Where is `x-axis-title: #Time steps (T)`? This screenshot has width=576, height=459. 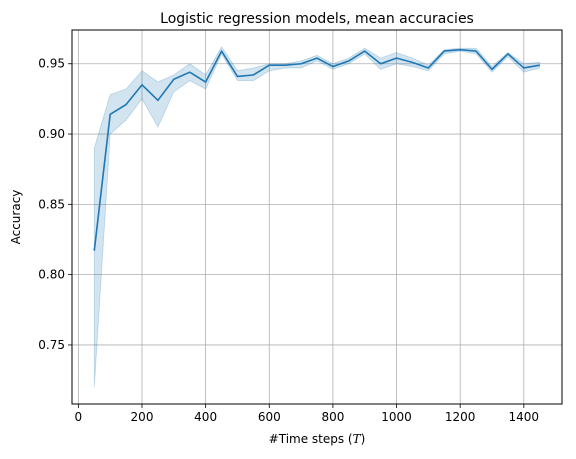
x-axis-title: #Time steps (T) is located at coordinates (317, 439).